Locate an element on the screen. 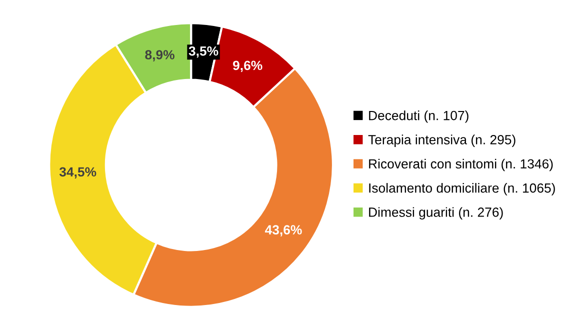 Image resolution: width=579 pixels, height=330 pixels. data-label: 43,6% is located at coordinates (283, 230).